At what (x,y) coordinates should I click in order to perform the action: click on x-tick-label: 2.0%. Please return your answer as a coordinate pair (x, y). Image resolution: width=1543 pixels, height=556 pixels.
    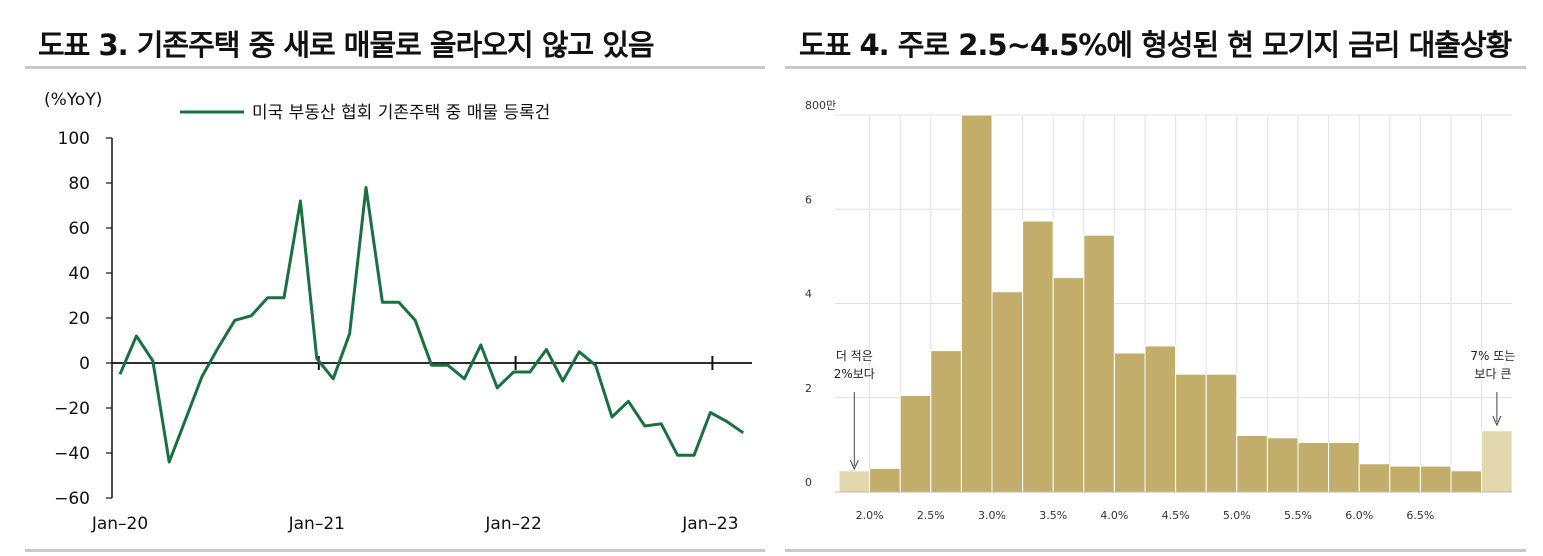
    Looking at the image, I should click on (870, 515).